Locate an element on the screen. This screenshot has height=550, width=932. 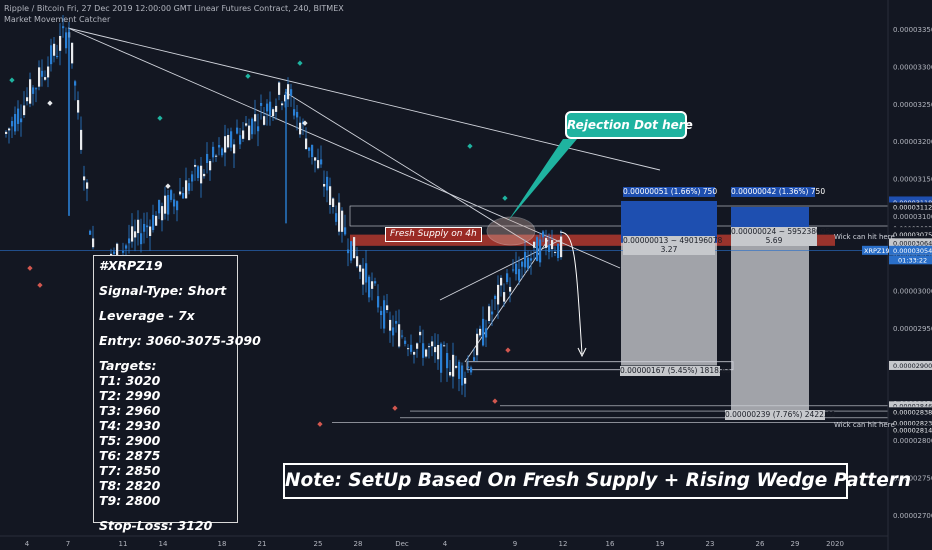
time-tick: 16 is located at coordinates (610, 544).